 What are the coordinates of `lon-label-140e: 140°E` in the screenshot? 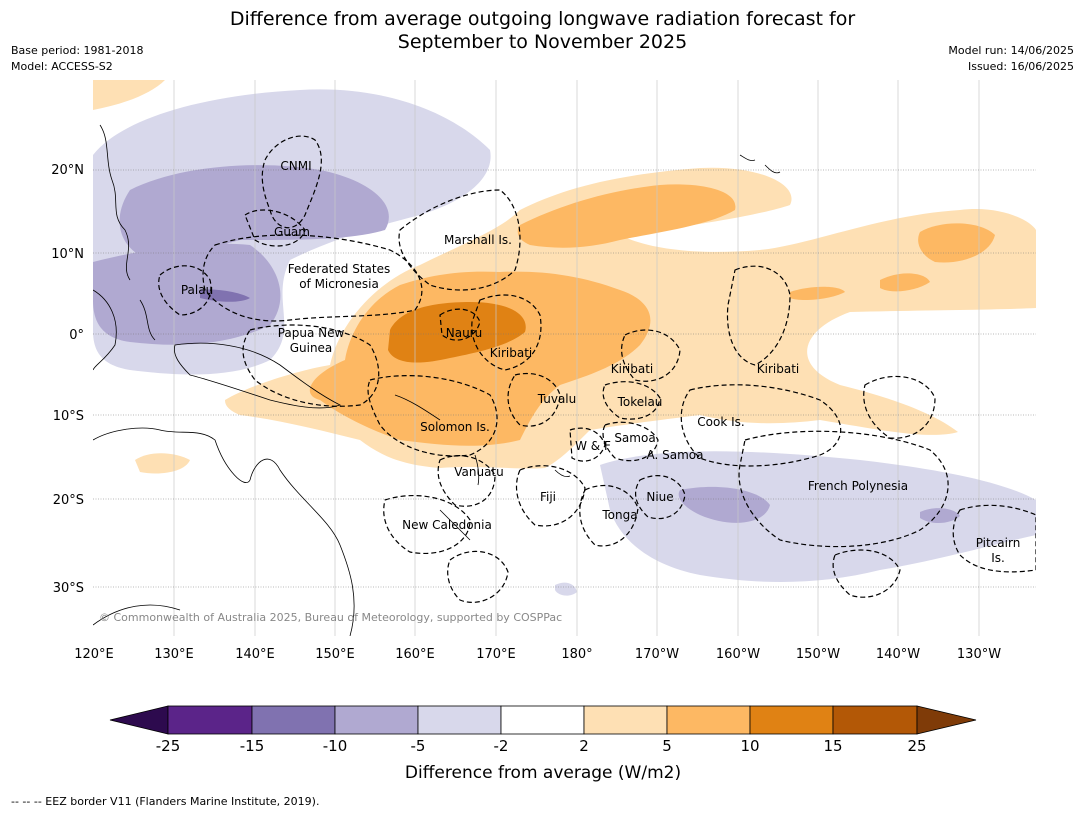 It's located at (255, 654).